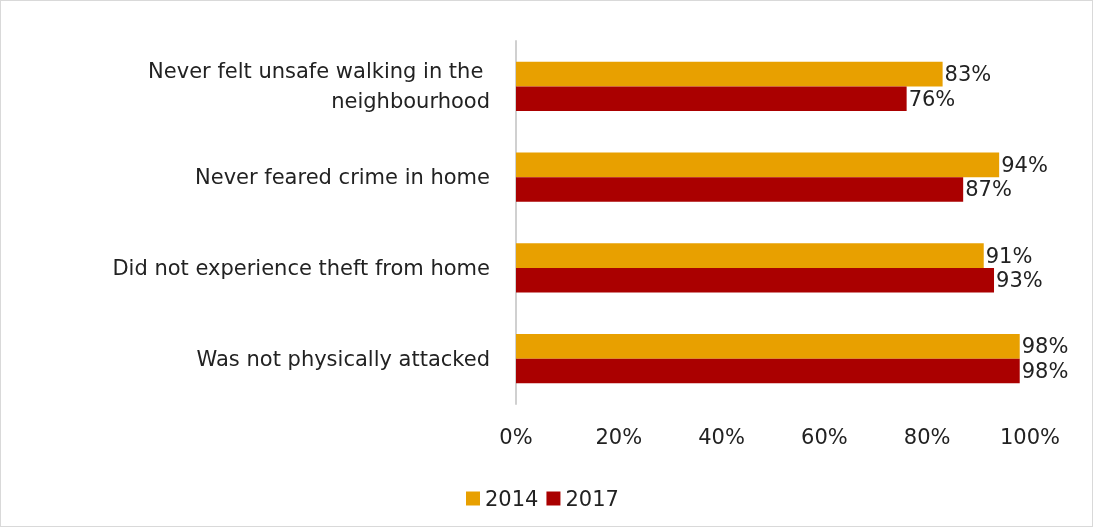  What do you see at coordinates (932, 98) in the screenshot?
I see `data-label: 76%` at bounding box center [932, 98].